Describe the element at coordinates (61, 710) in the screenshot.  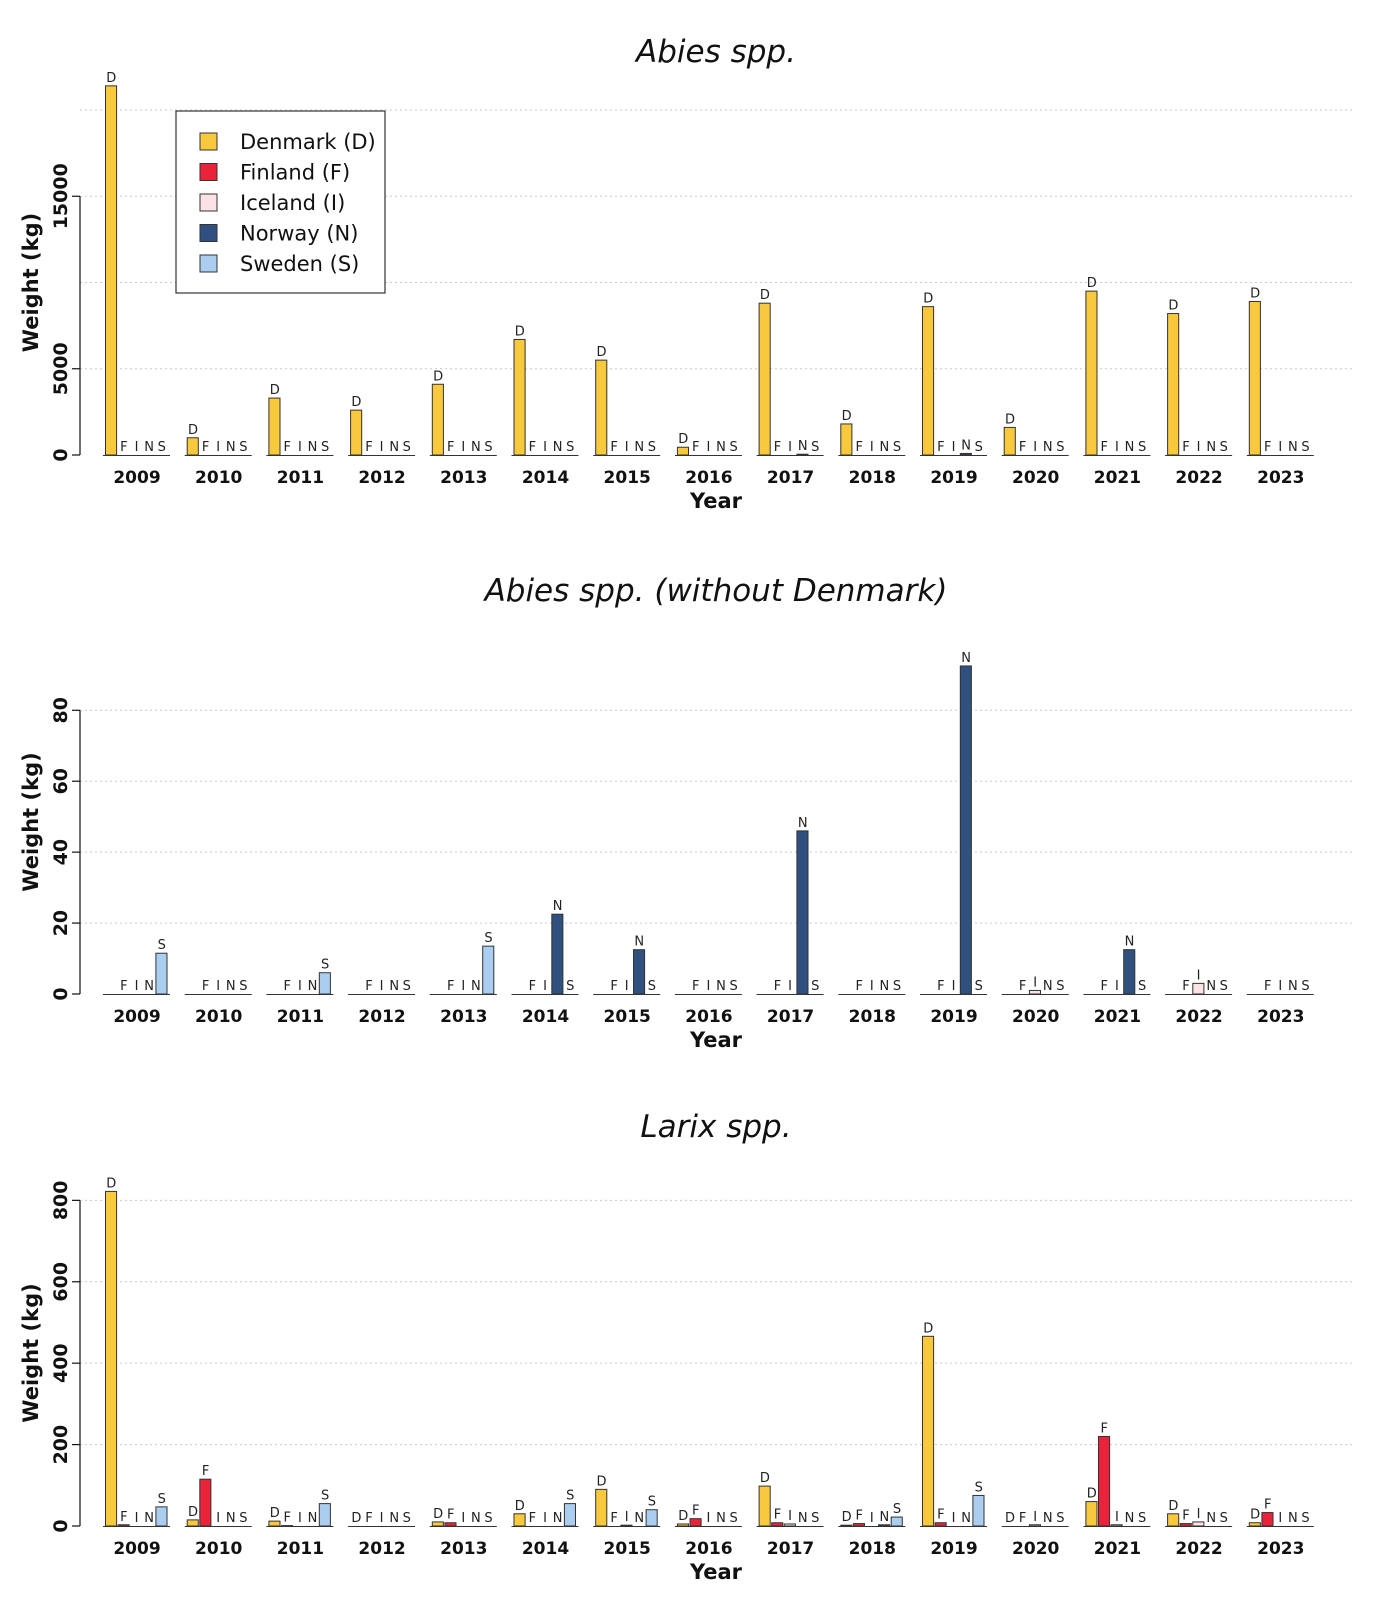
I see `y-tick-label: 80` at that location.